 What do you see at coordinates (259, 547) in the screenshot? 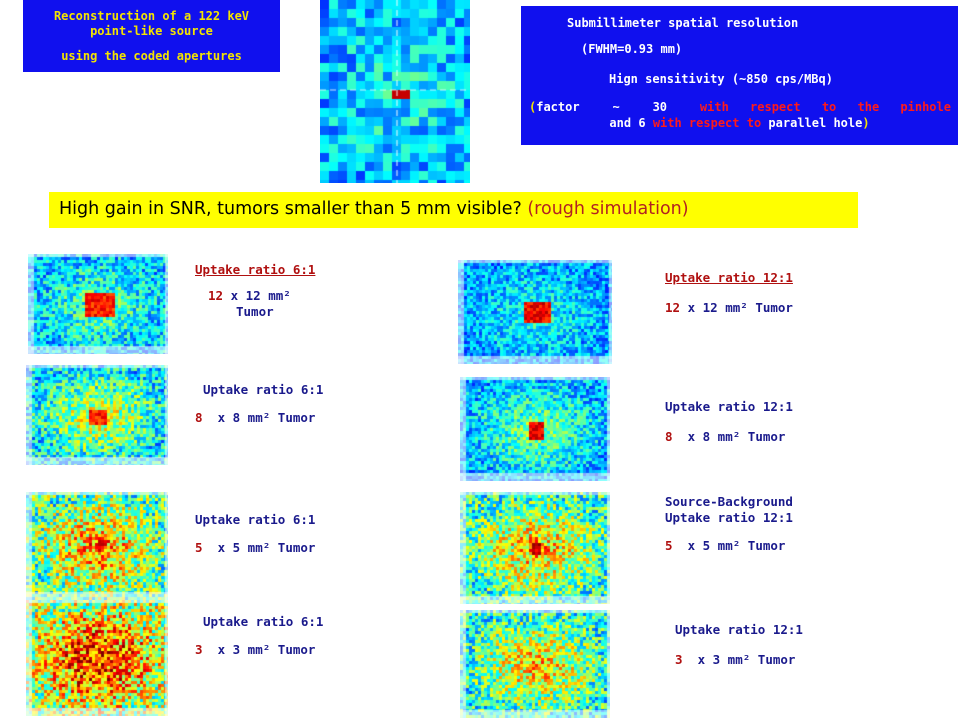
I see `caption-left-3-dims: x 5 mm² Tumor` at bounding box center [259, 547].